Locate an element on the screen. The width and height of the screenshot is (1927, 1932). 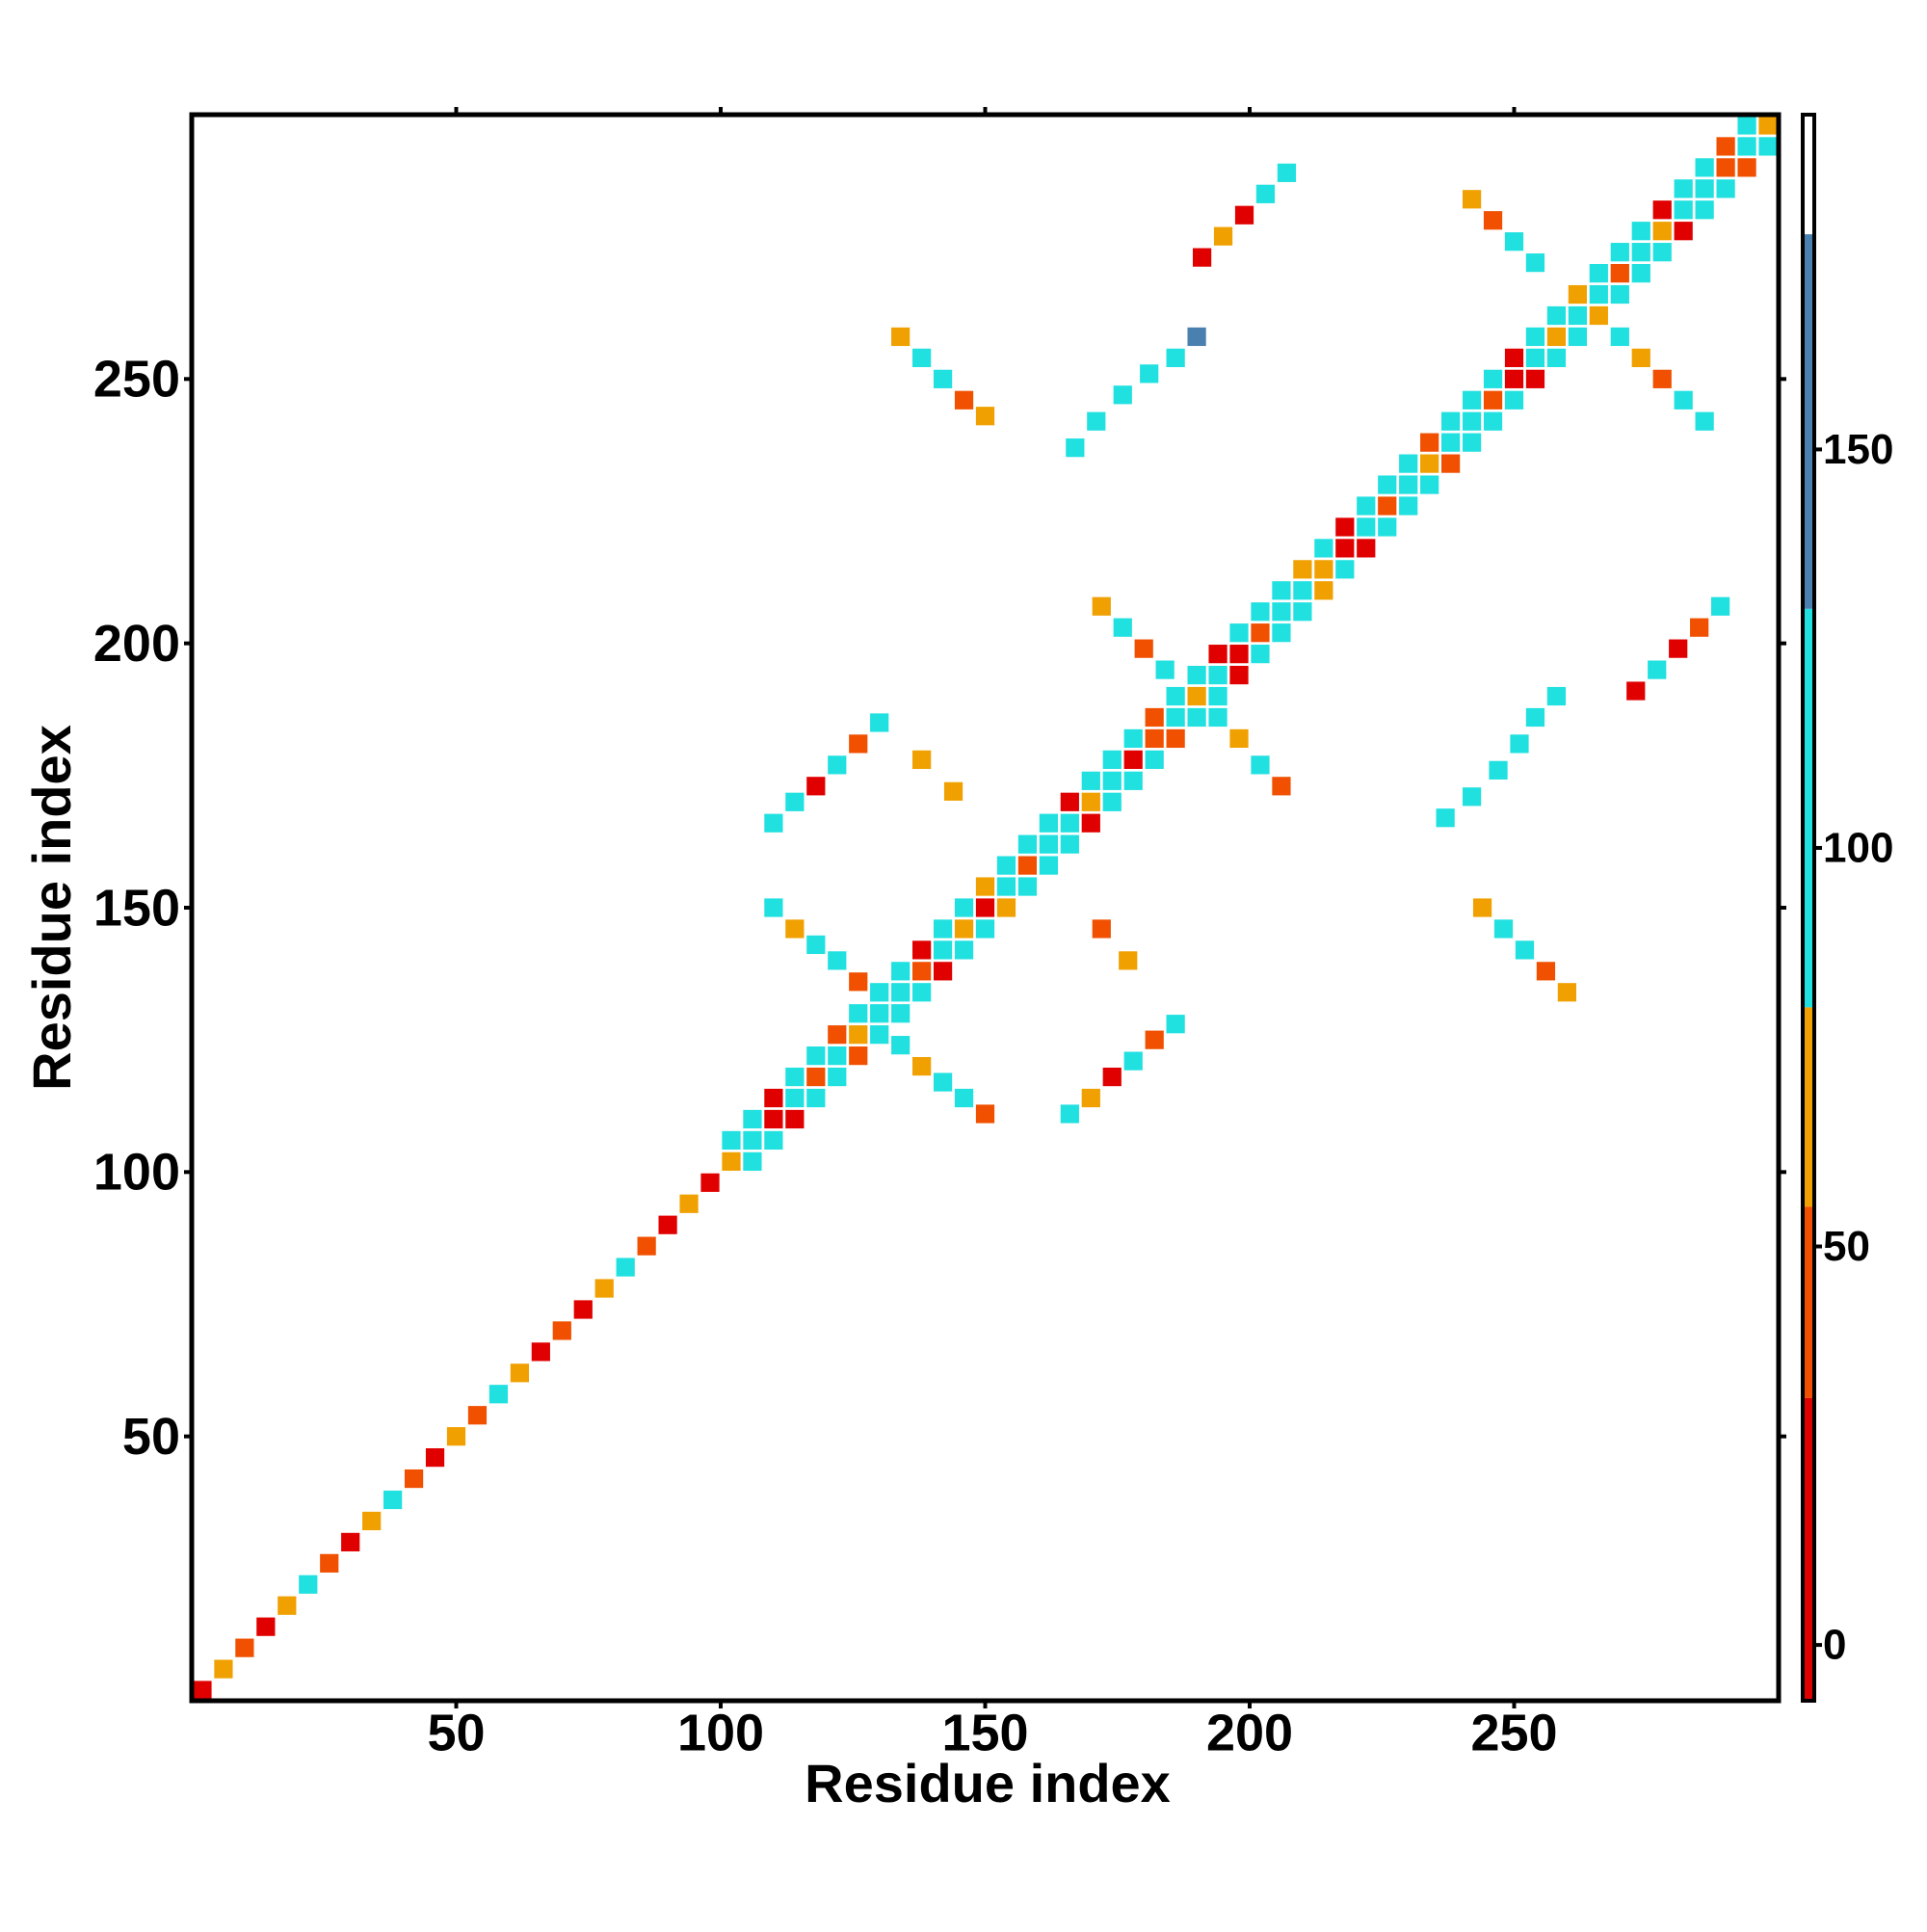
colorbar-tick-label: 0 is located at coordinates (1835, 1645).